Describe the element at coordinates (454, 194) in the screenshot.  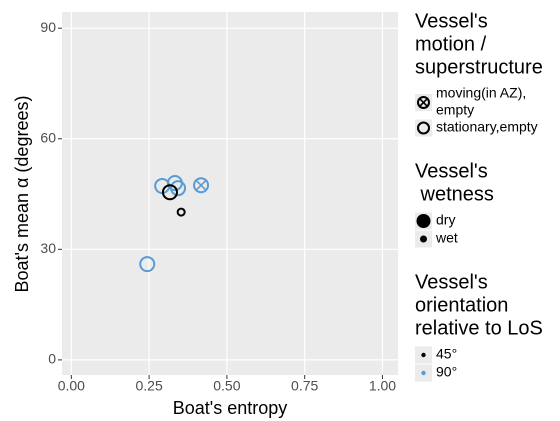
I see `legend-title: wetness` at that location.